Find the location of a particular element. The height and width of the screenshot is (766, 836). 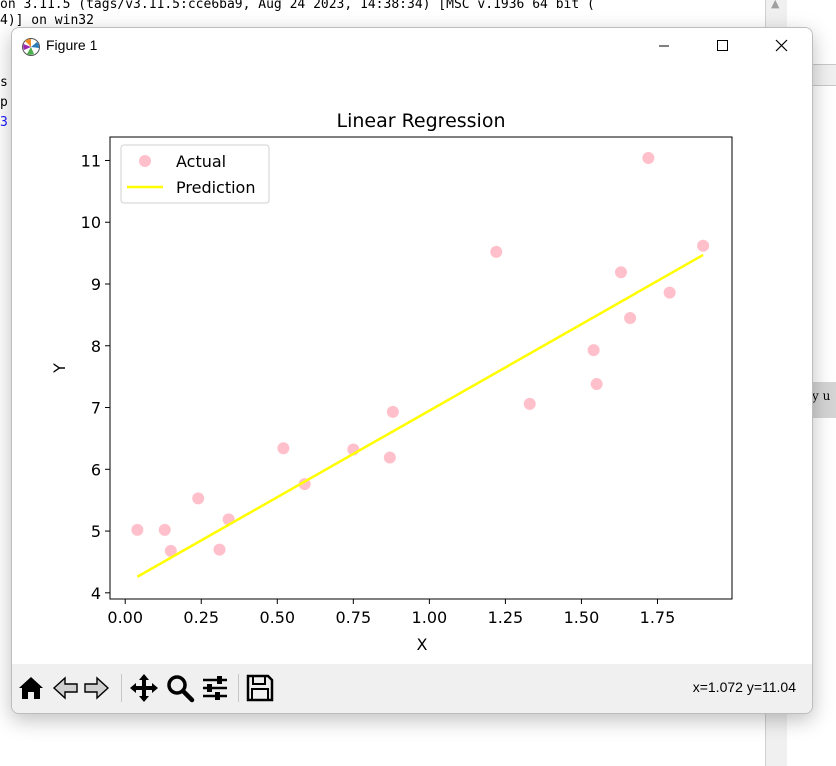

pan-icon is located at coordinates (144, 688).